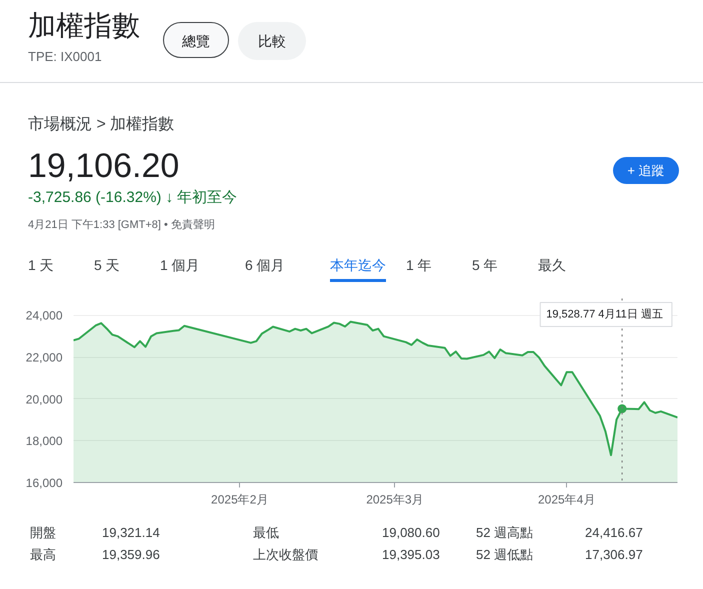 The height and width of the screenshot is (589, 703). What do you see at coordinates (614, 555) in the screenshot?
I see `text: 17,306.97` at bounding box center [614, 555].